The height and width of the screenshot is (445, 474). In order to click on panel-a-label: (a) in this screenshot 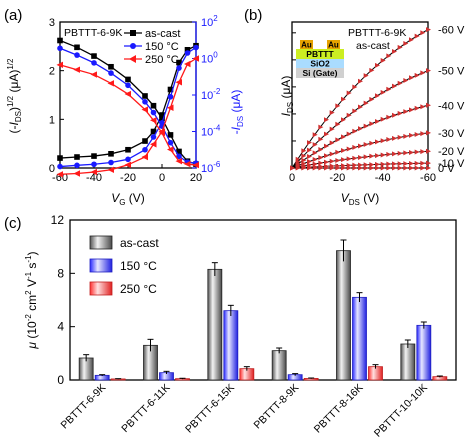, I will do `click(13, 15)`.